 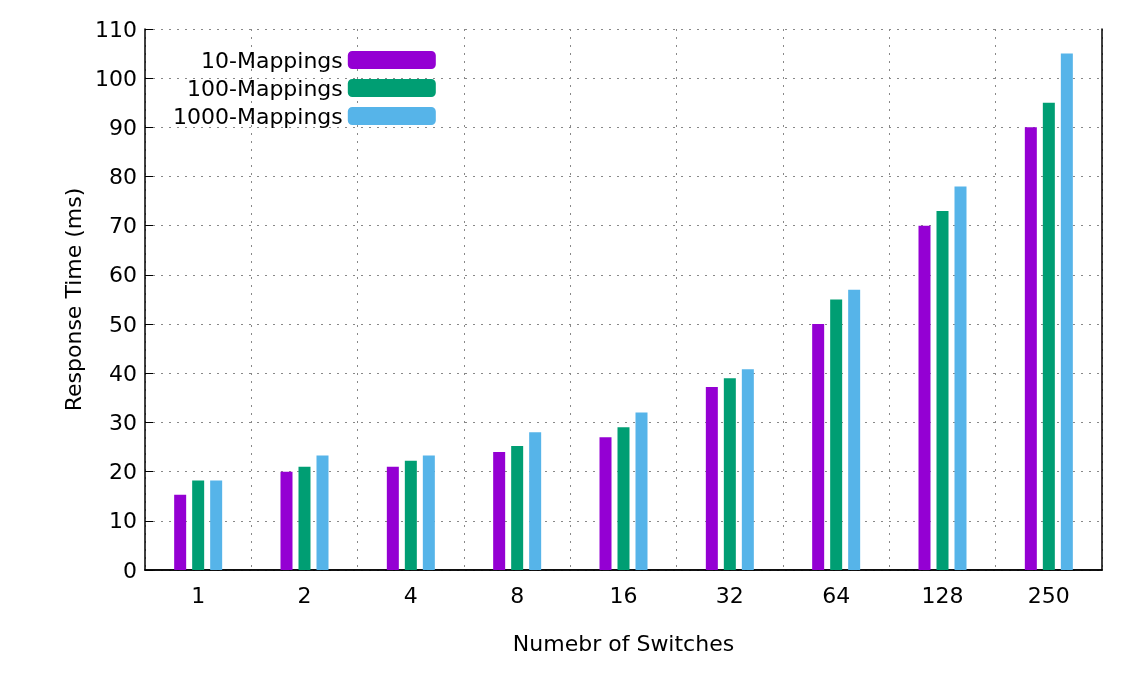 I want to click on y-tick-label: 100, so click(x=116, y=78).